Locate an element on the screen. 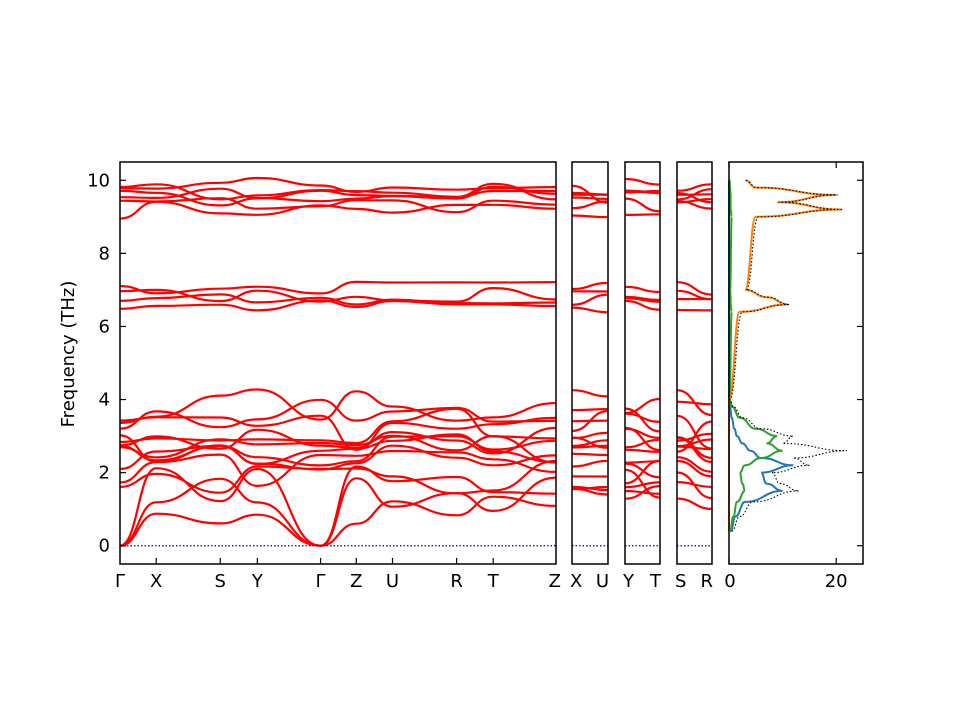 Image resolution: width=960 pixels, height=720 pixels. dos-total is located at coordinates (787, 355).